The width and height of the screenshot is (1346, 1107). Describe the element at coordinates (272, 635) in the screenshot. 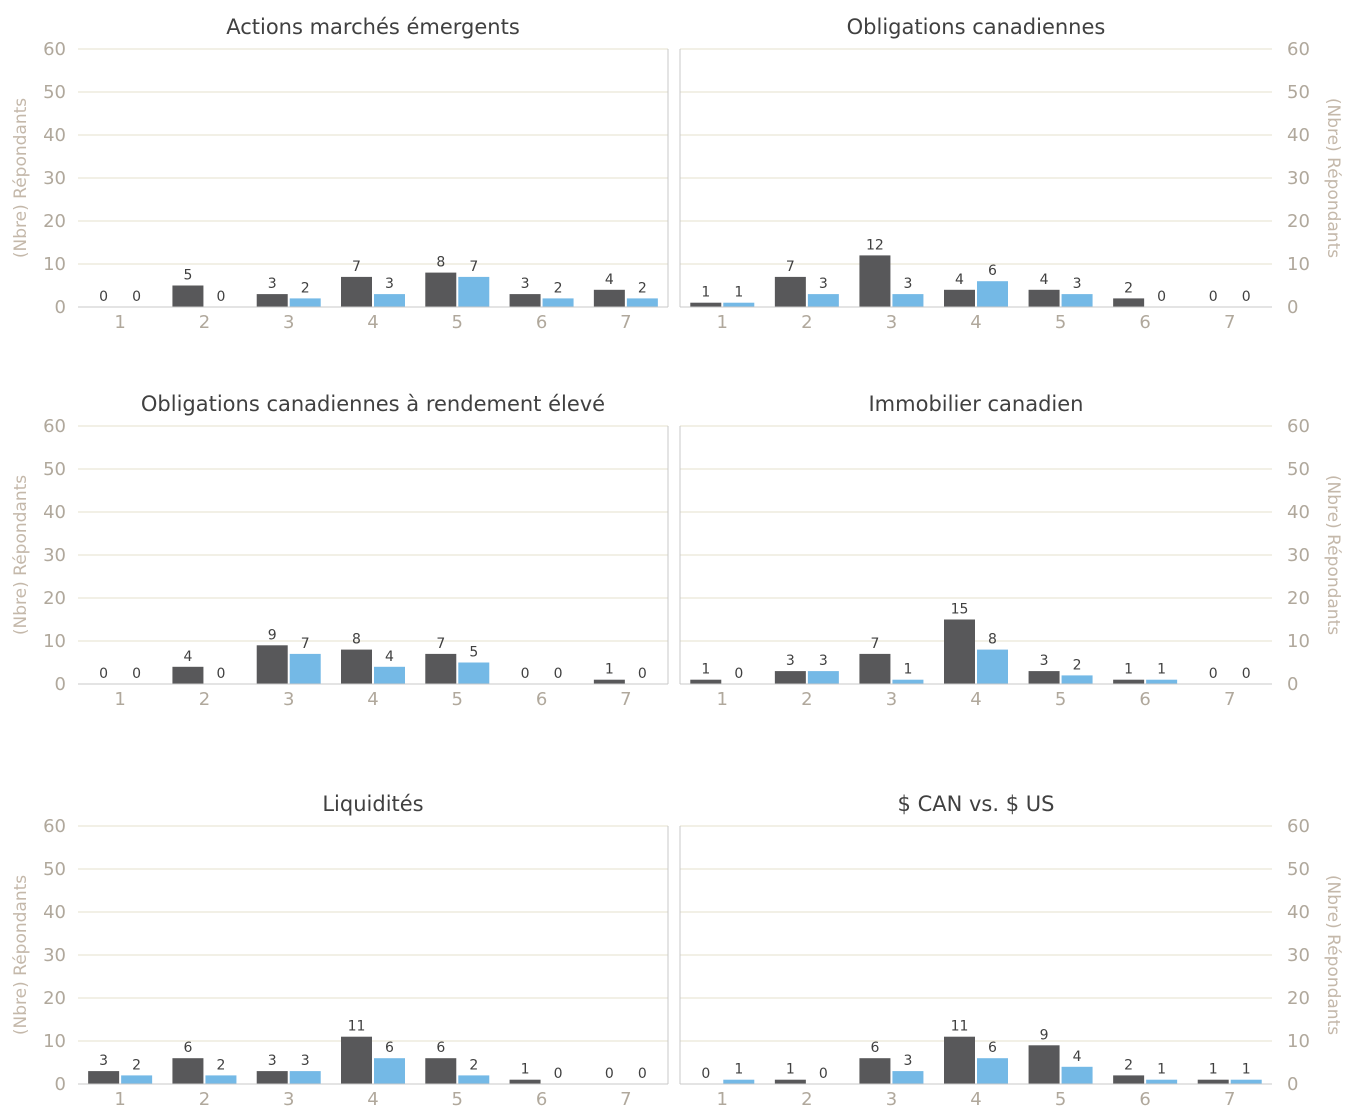

I see `data-label: 9` at that location.